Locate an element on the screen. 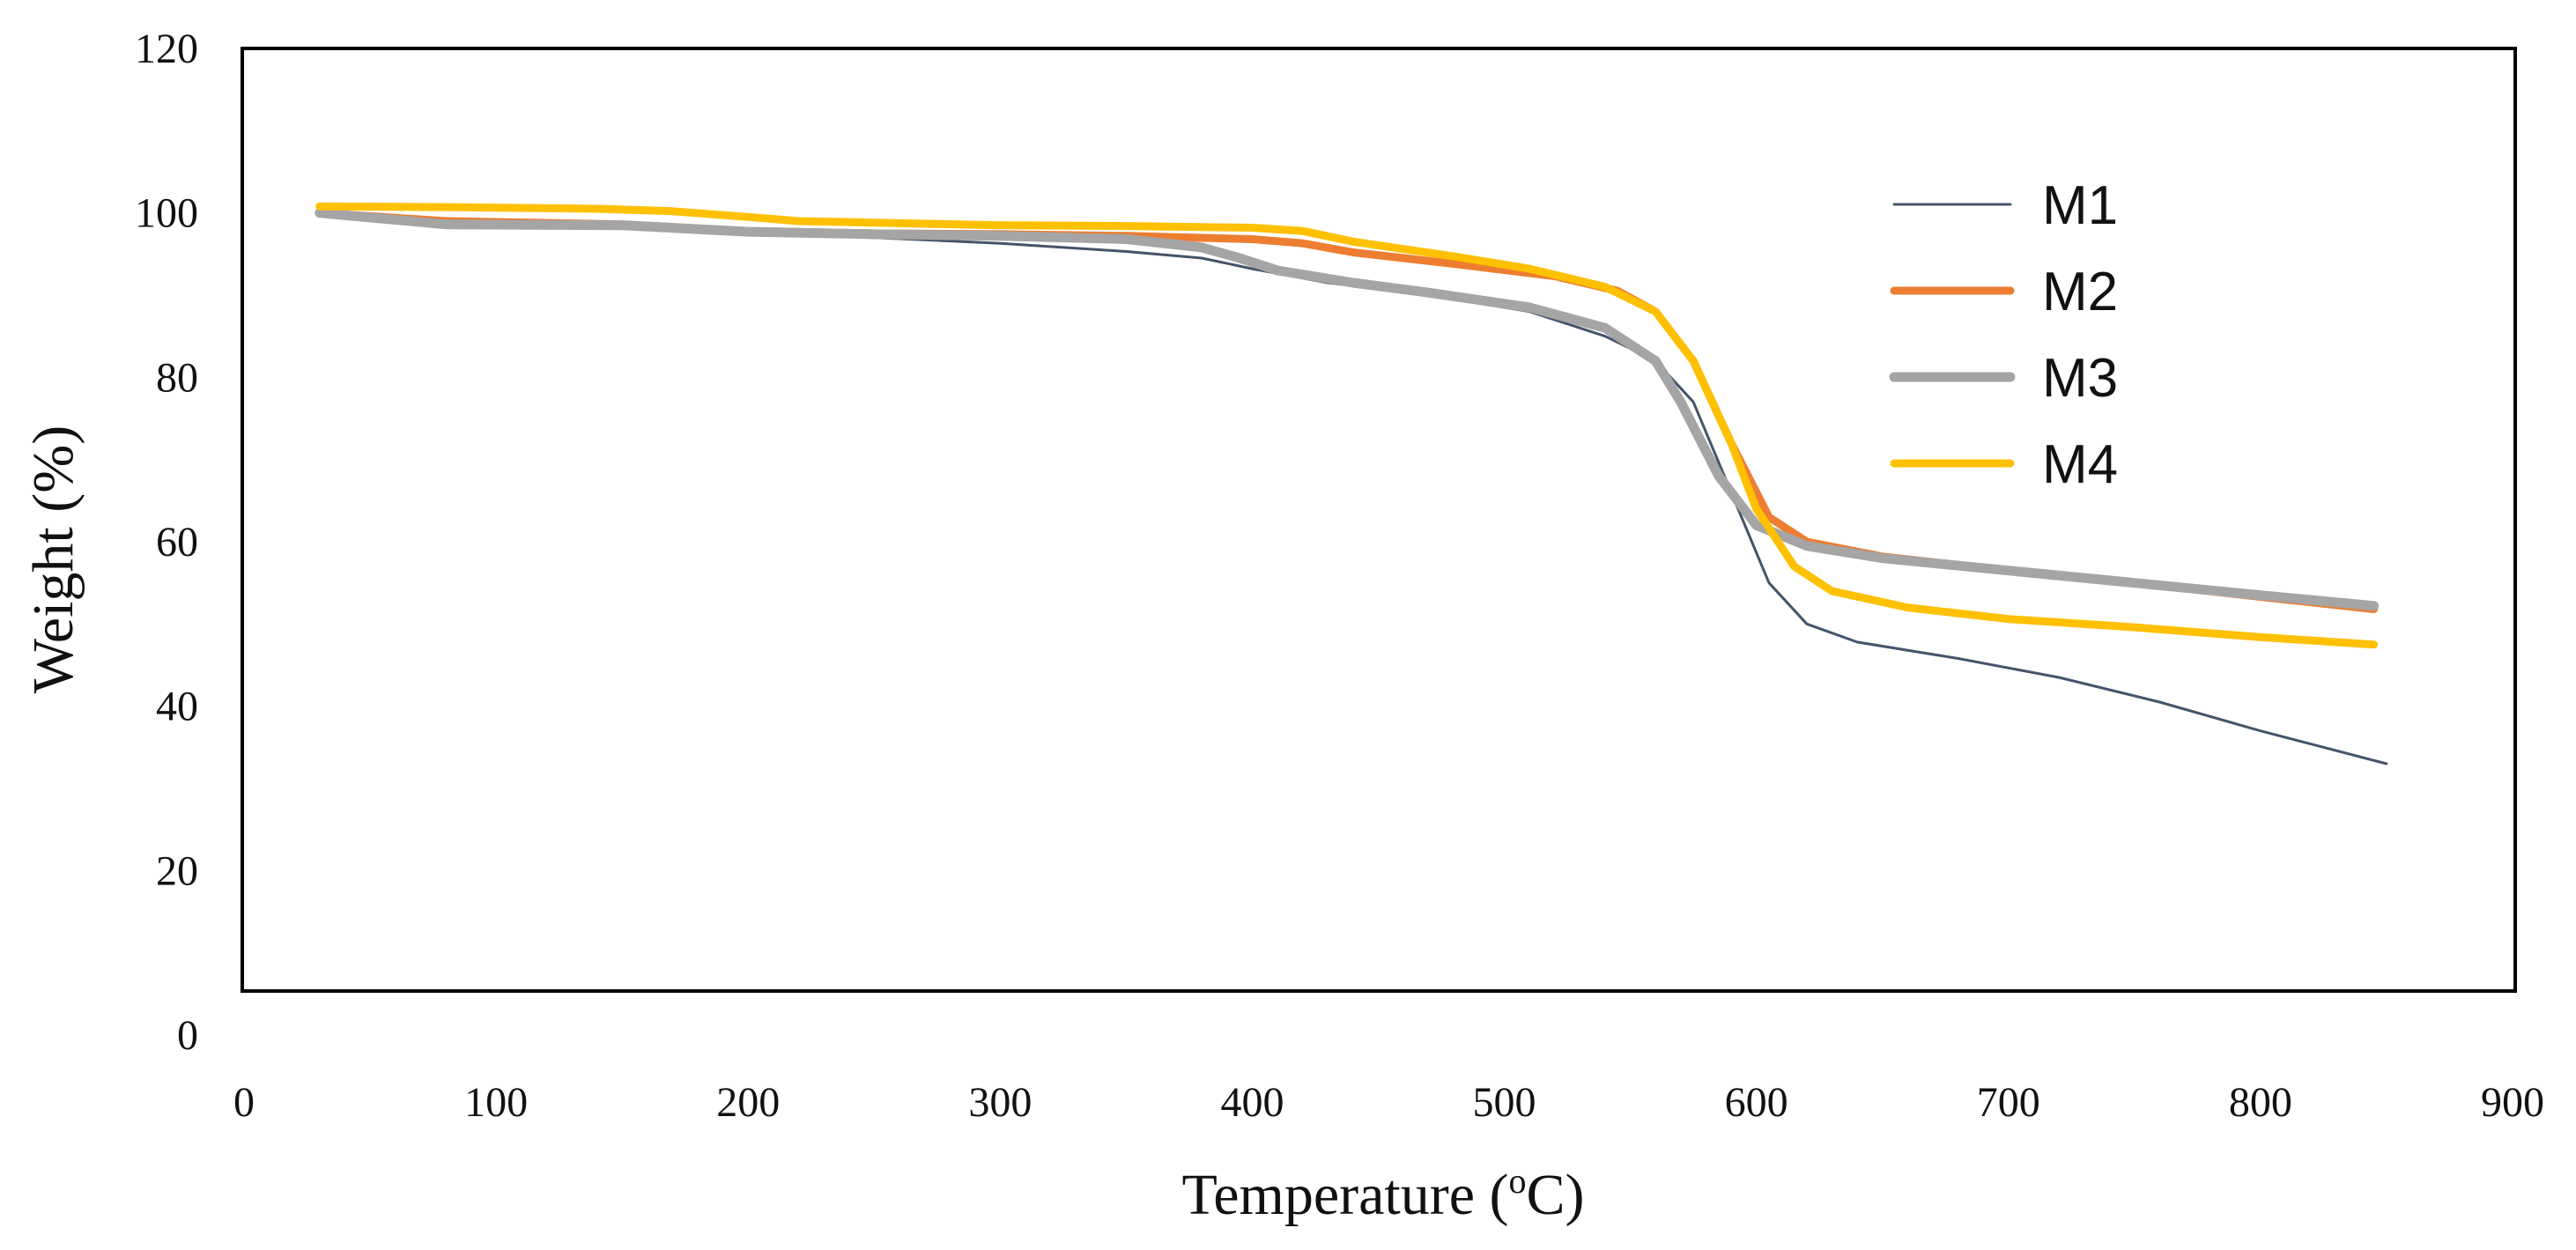 This screenshot has width=2576, height=1250. x-axis-title-main: Temperature ( is located at coordinates (1346, 1195).